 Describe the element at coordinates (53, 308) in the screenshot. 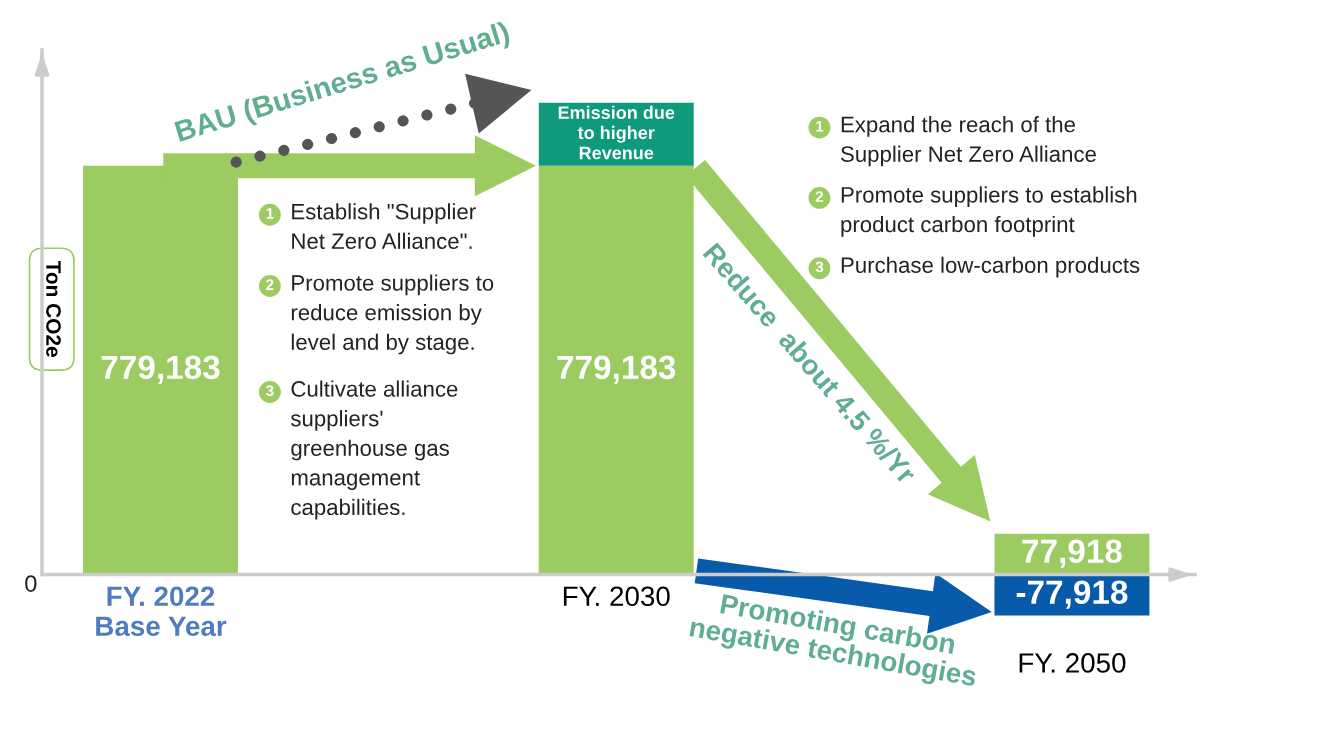

I see `y-axis-title: Ton CO2e` at that location.